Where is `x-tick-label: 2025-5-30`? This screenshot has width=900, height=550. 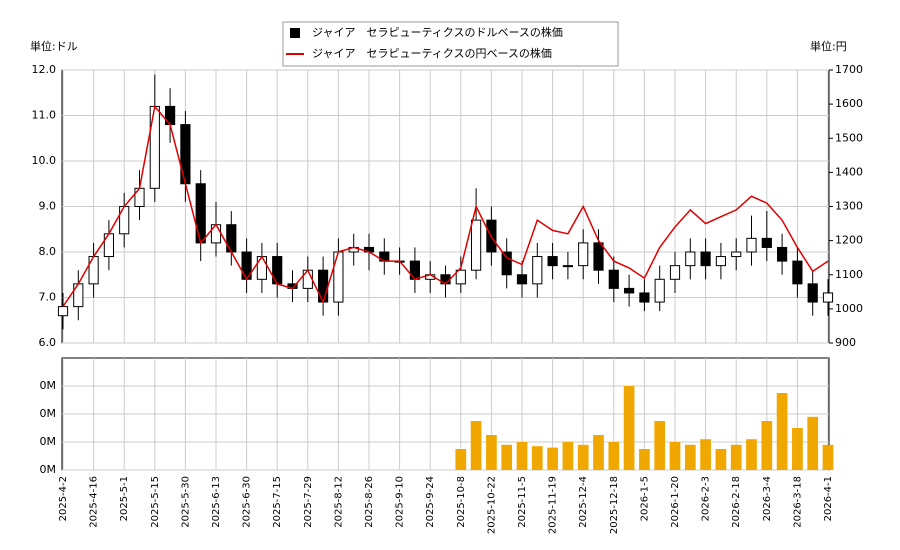 x-tick-label: 2025-5-30 is located at coordinates (185, 502).